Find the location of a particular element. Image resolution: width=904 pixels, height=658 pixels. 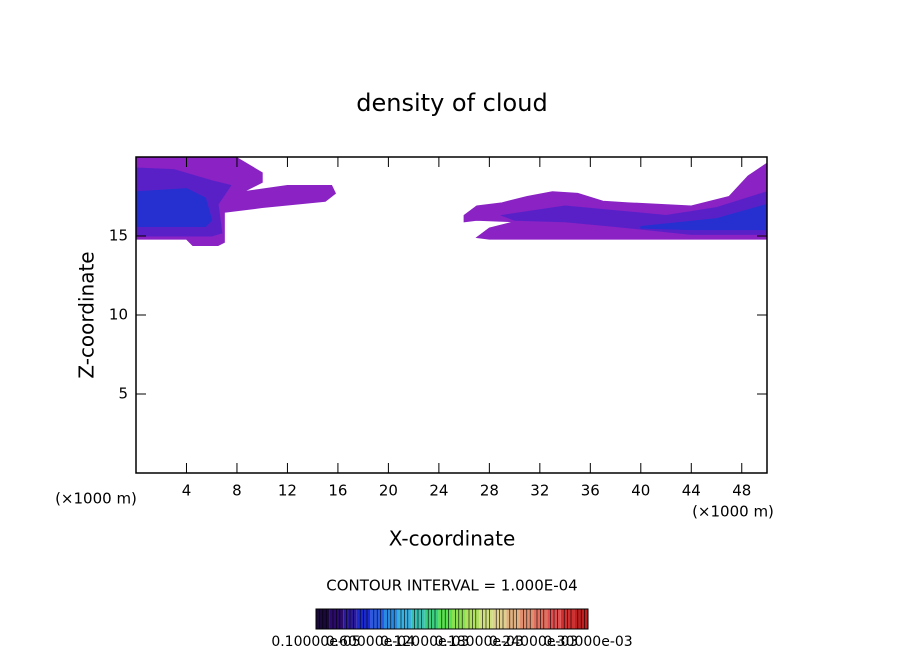

x-tick-label: 40 is located at coordinates (640, 491).